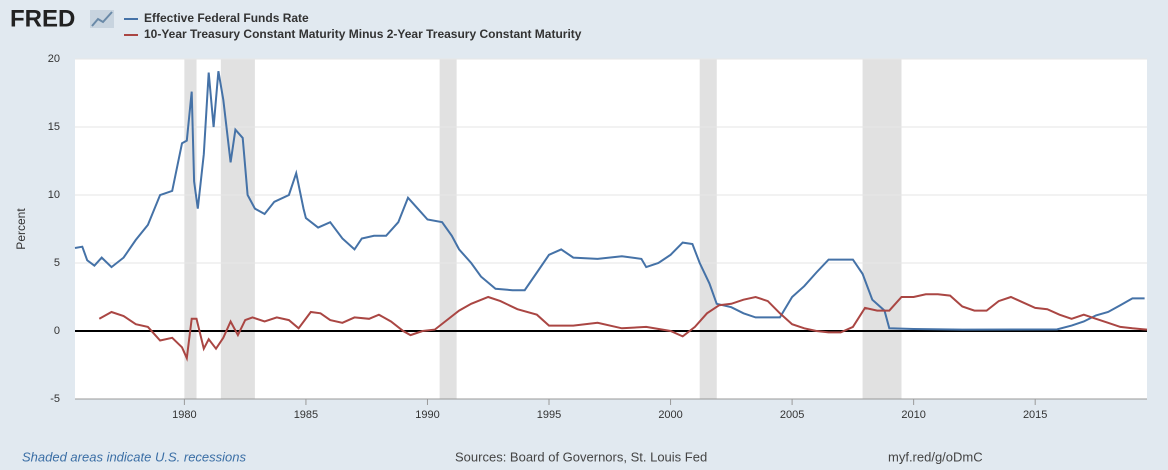 This screenshot has width=1168, height=470. I want to click on logo-icon-line, so click(102, 19).